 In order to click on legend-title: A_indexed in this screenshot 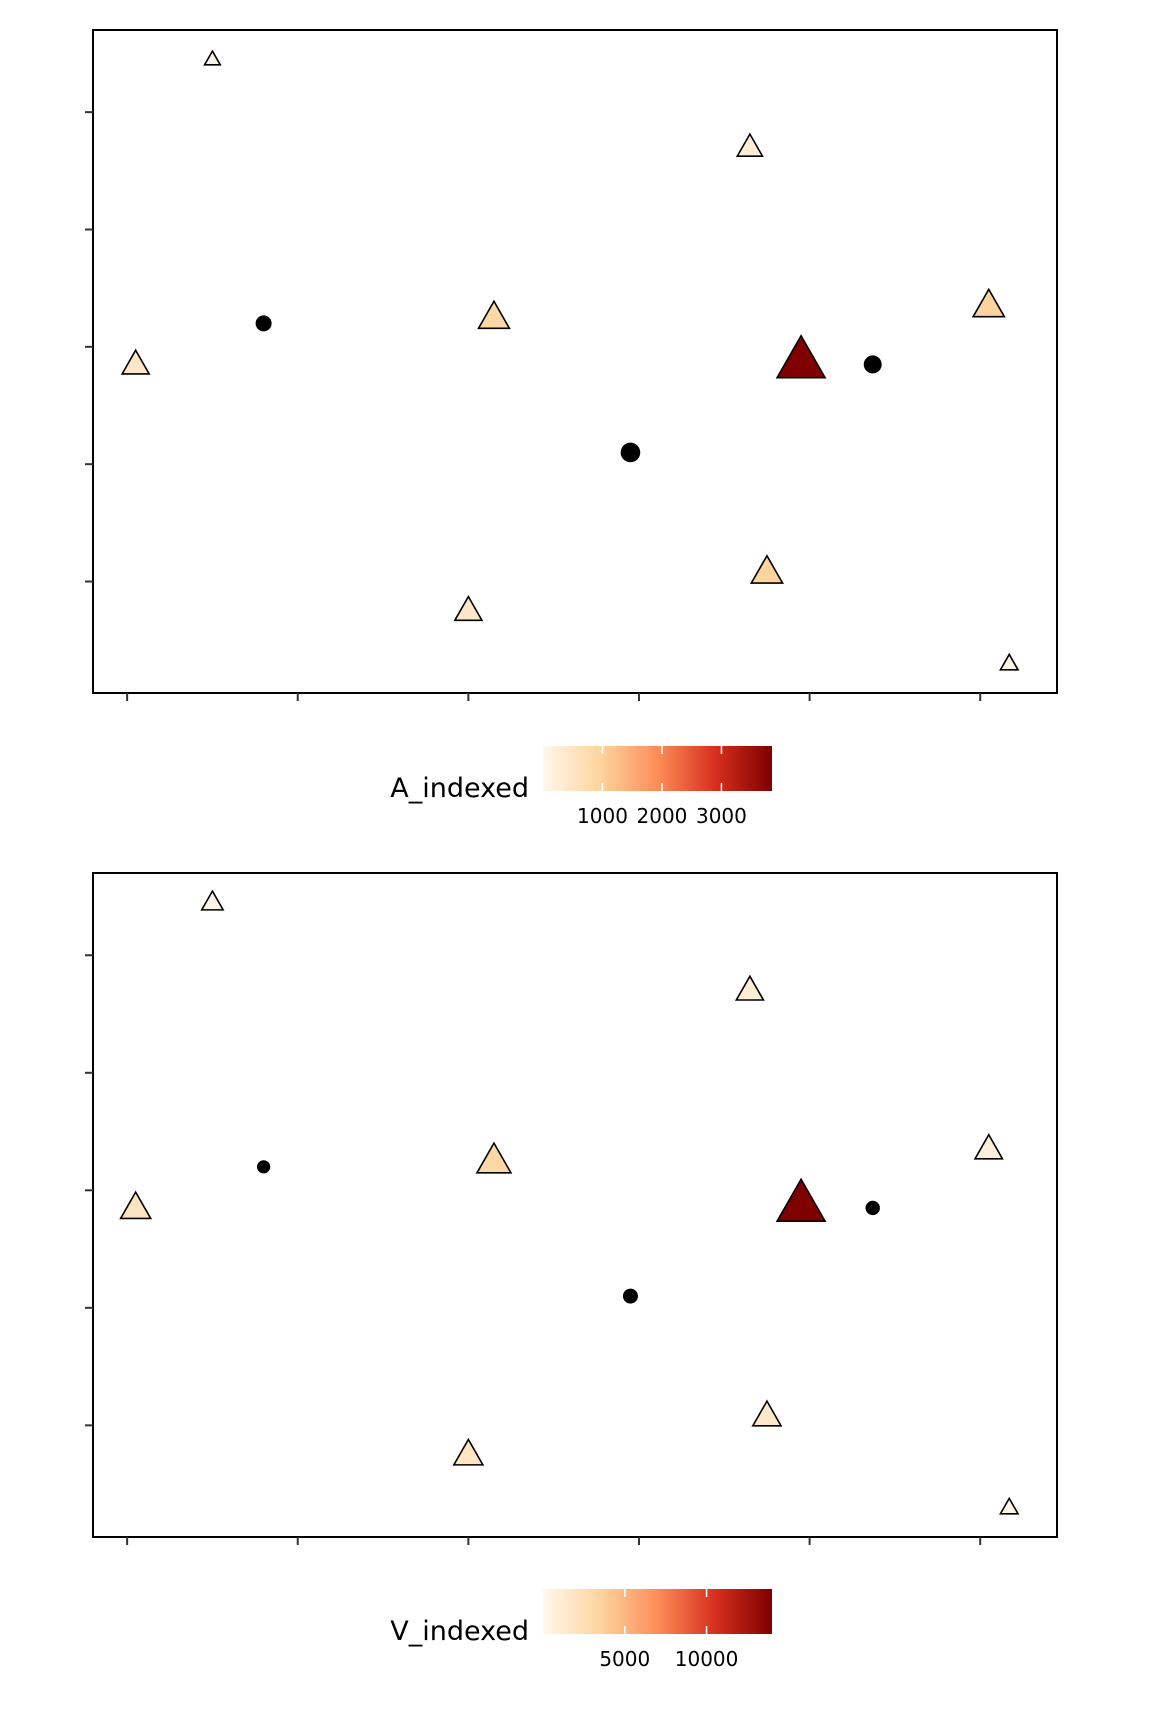, I will do `click(459, 788)`.